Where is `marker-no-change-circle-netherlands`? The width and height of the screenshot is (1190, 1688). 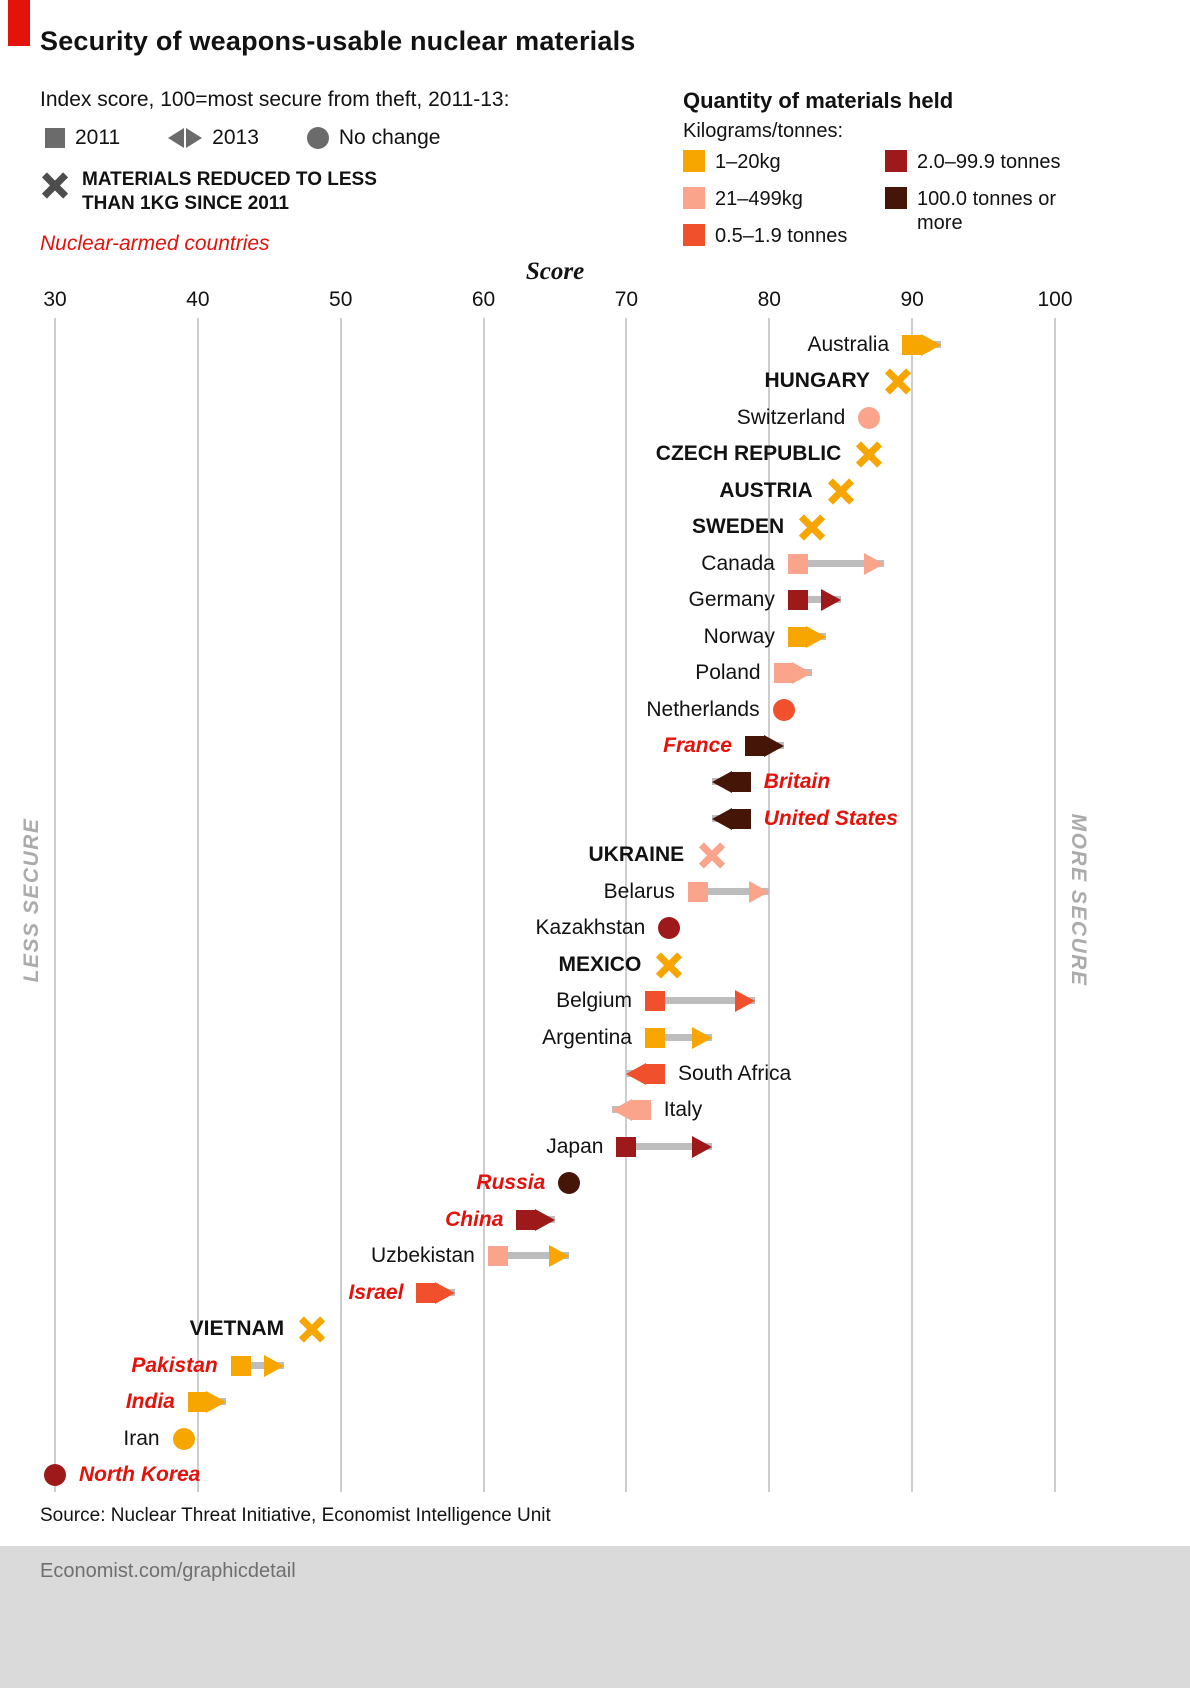
marker-no-change-circle-netherlands is located at coordinates (783, 709).